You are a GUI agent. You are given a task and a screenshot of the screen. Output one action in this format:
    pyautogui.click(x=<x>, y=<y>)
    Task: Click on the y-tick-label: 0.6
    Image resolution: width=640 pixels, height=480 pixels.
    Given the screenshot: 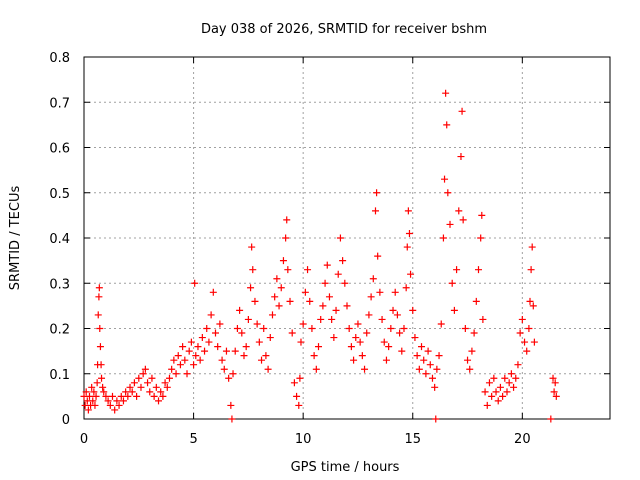 What is the action you would take?
    pyautogui.click(x=59, y=149)
    